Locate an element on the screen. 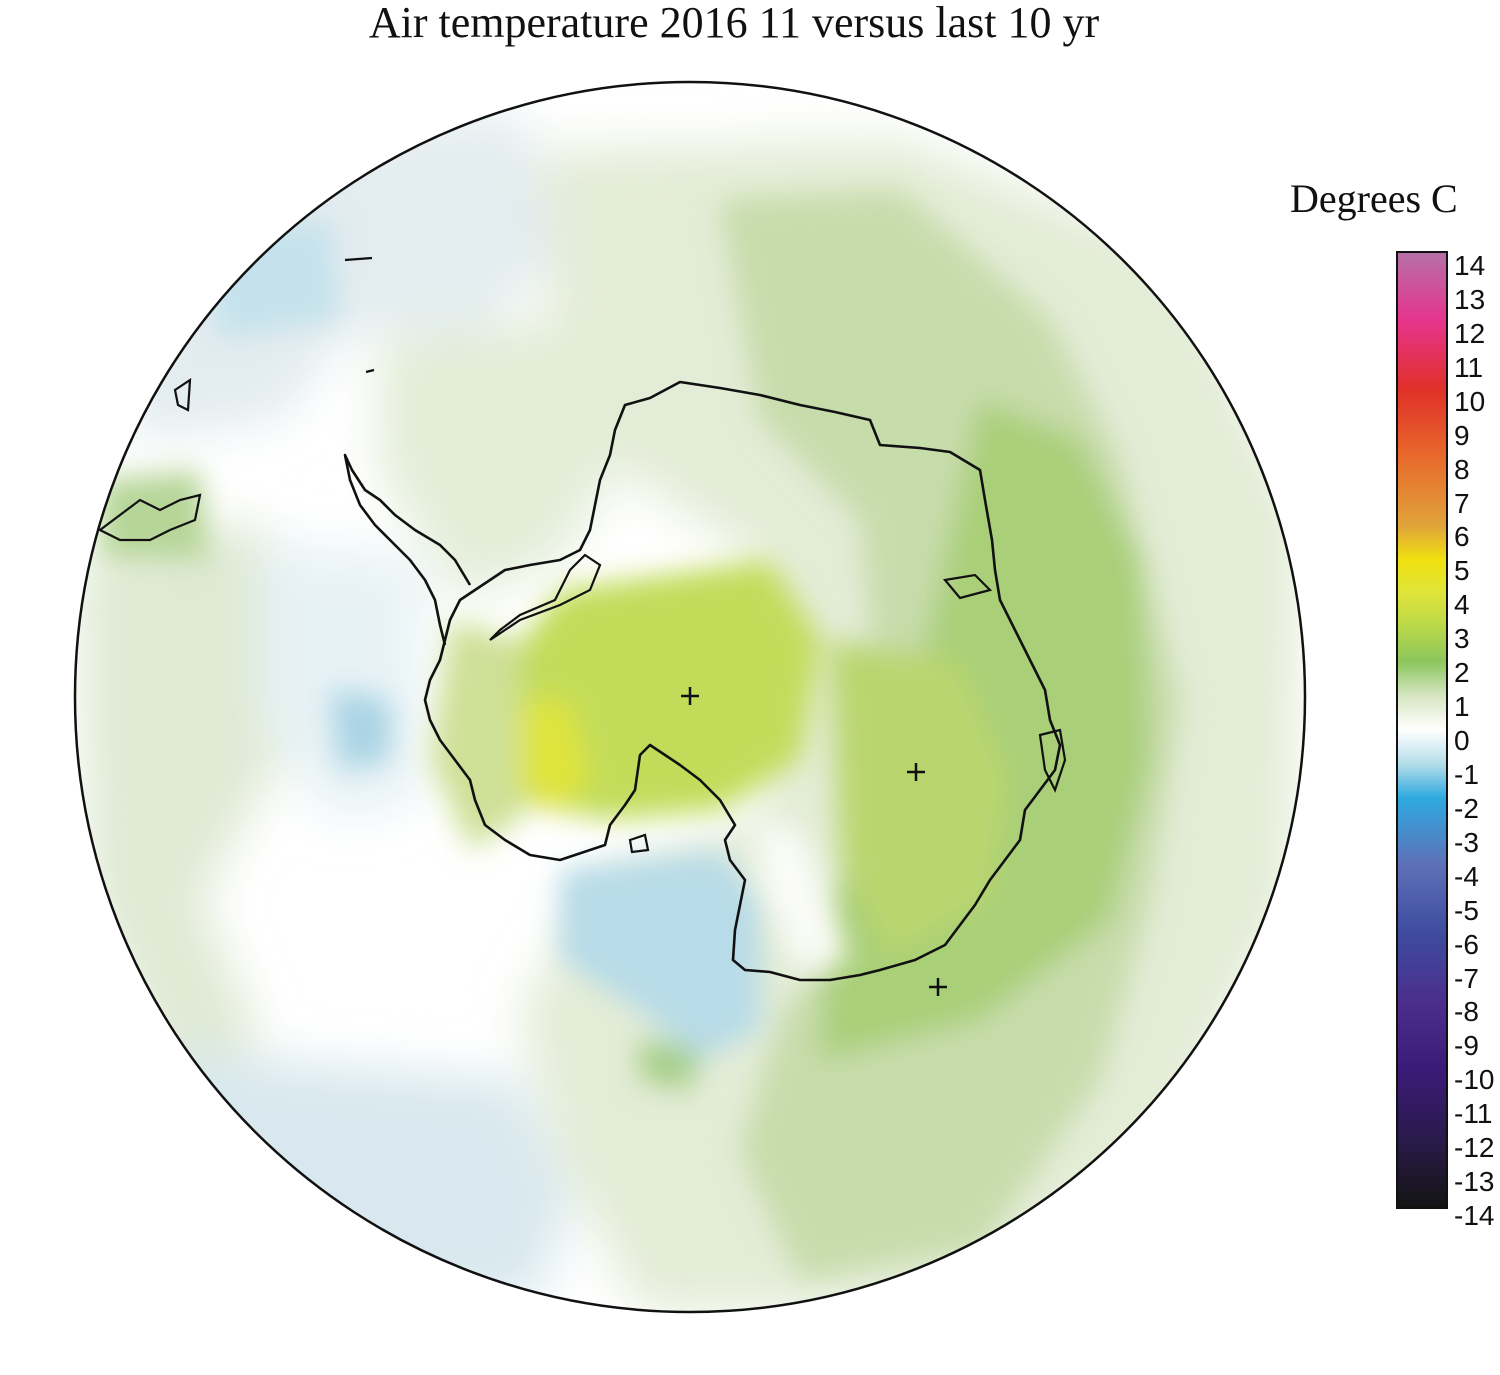  legend-tick-label: 3 is located at coordinates (1462, 639).